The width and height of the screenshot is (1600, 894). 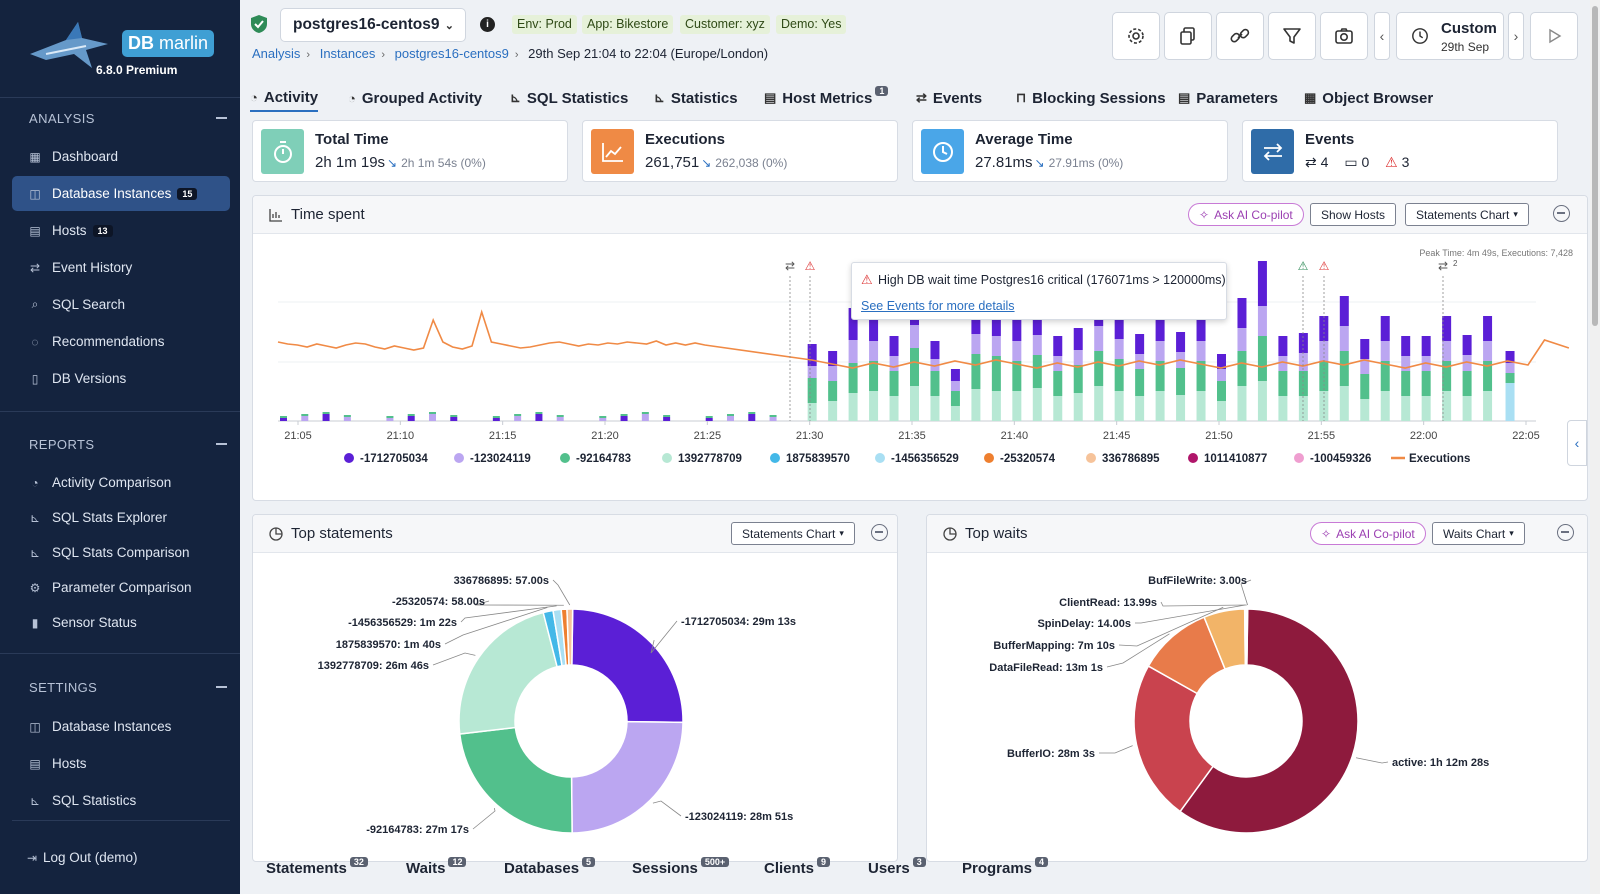 What do you see at coordinates (373, 25) in the screenshot?
I see `instance-selector: postgres16-centos9 ⌄` at bounding box center [373, 25].